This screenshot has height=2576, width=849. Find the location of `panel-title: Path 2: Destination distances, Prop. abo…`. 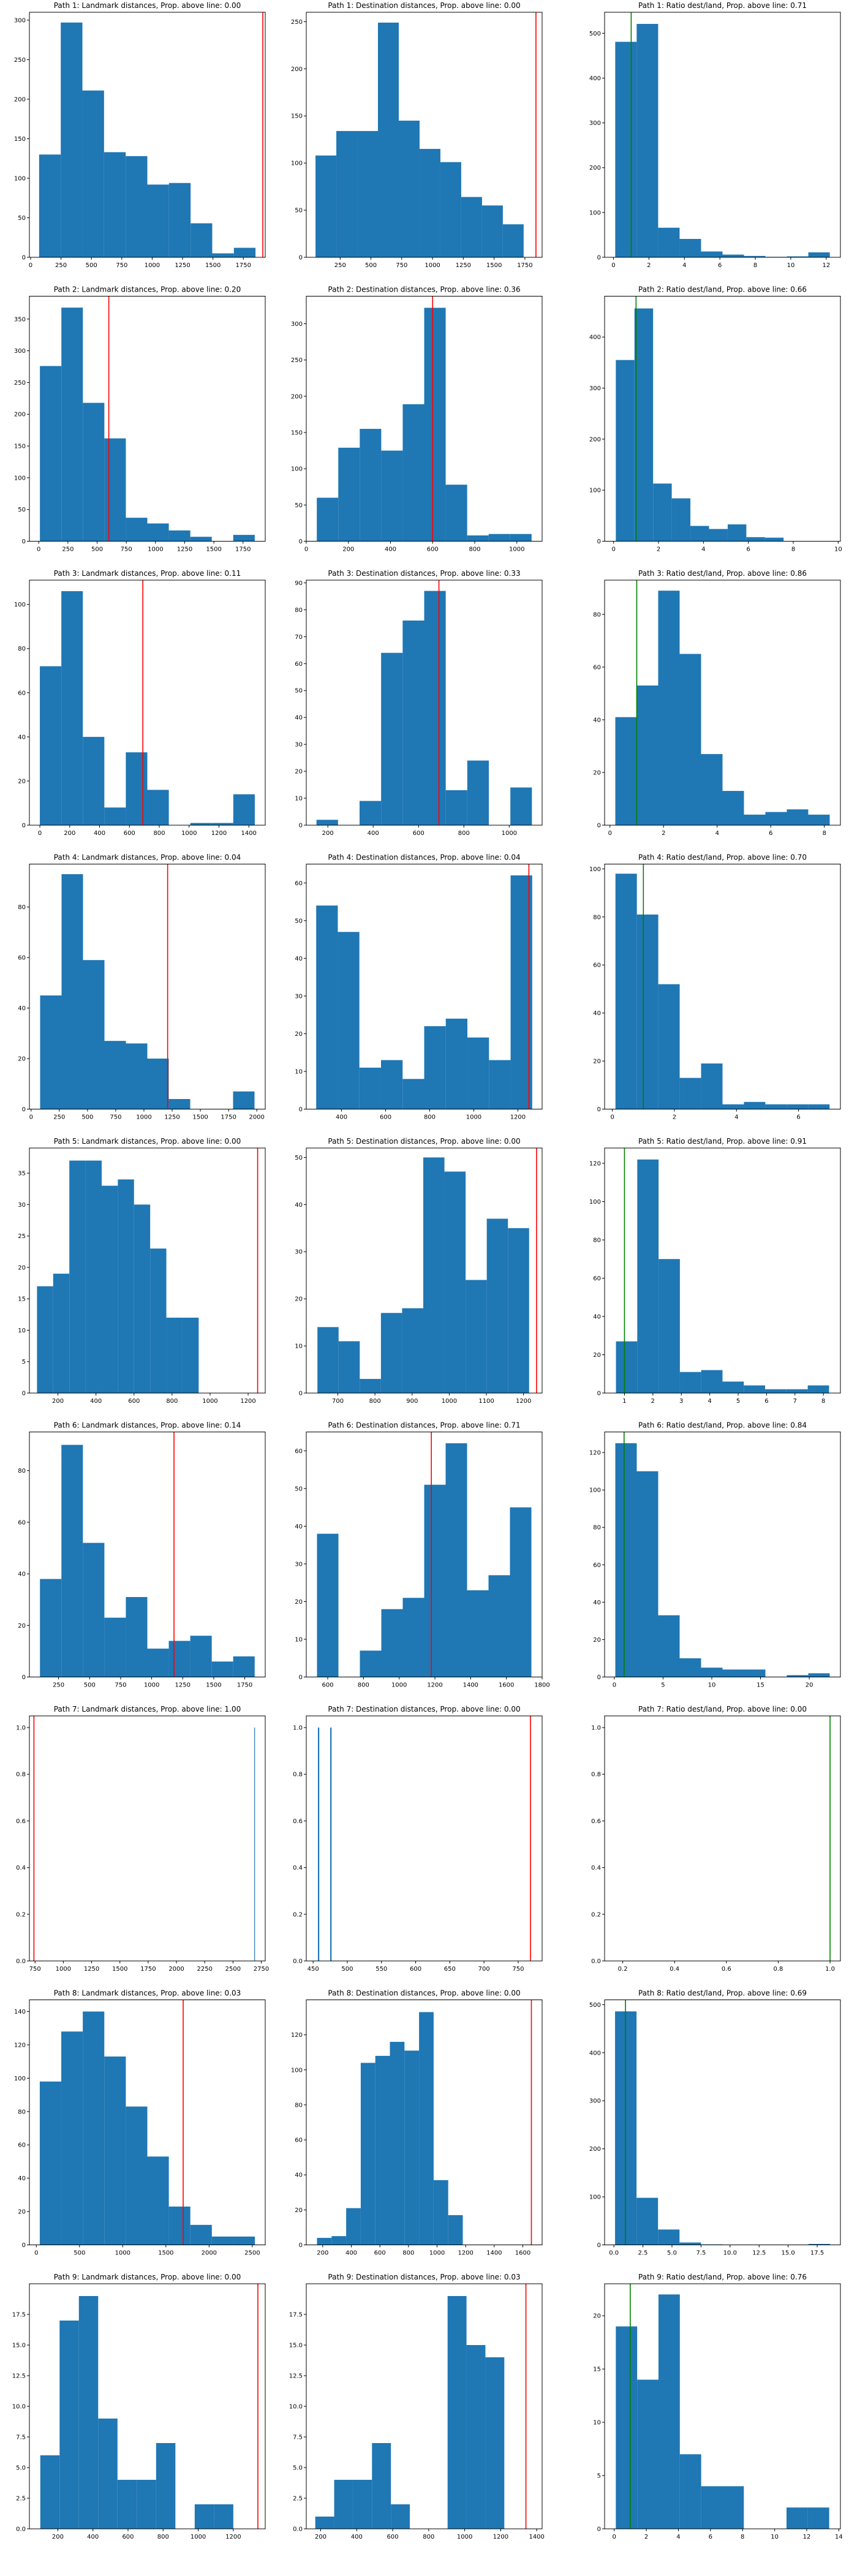

panel-title: Path 2: Destination distances, Prop. abo… is located at coordinates (424, 289).